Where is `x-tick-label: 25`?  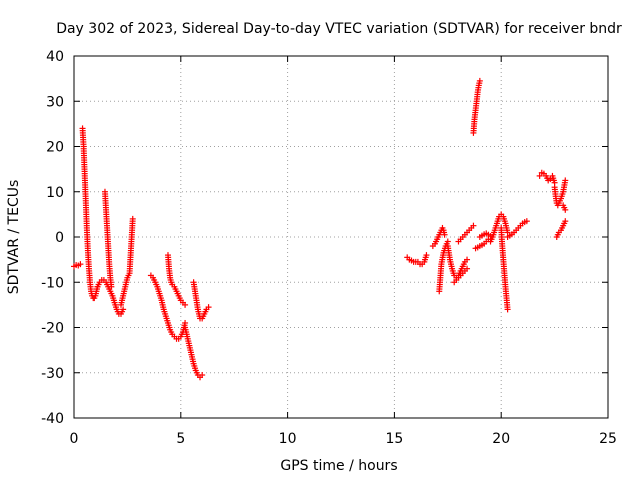 x-tick-label: 25 is located at coordinates (608, 439).